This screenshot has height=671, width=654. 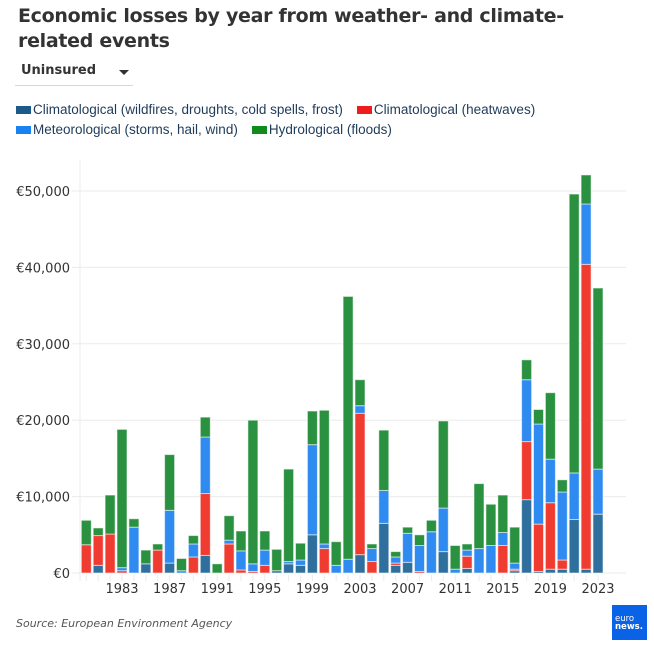 What do you see at coordinates (538, 491) in the screenshot?
I see `bar-stack-2018` at bounding box center [538, 491].